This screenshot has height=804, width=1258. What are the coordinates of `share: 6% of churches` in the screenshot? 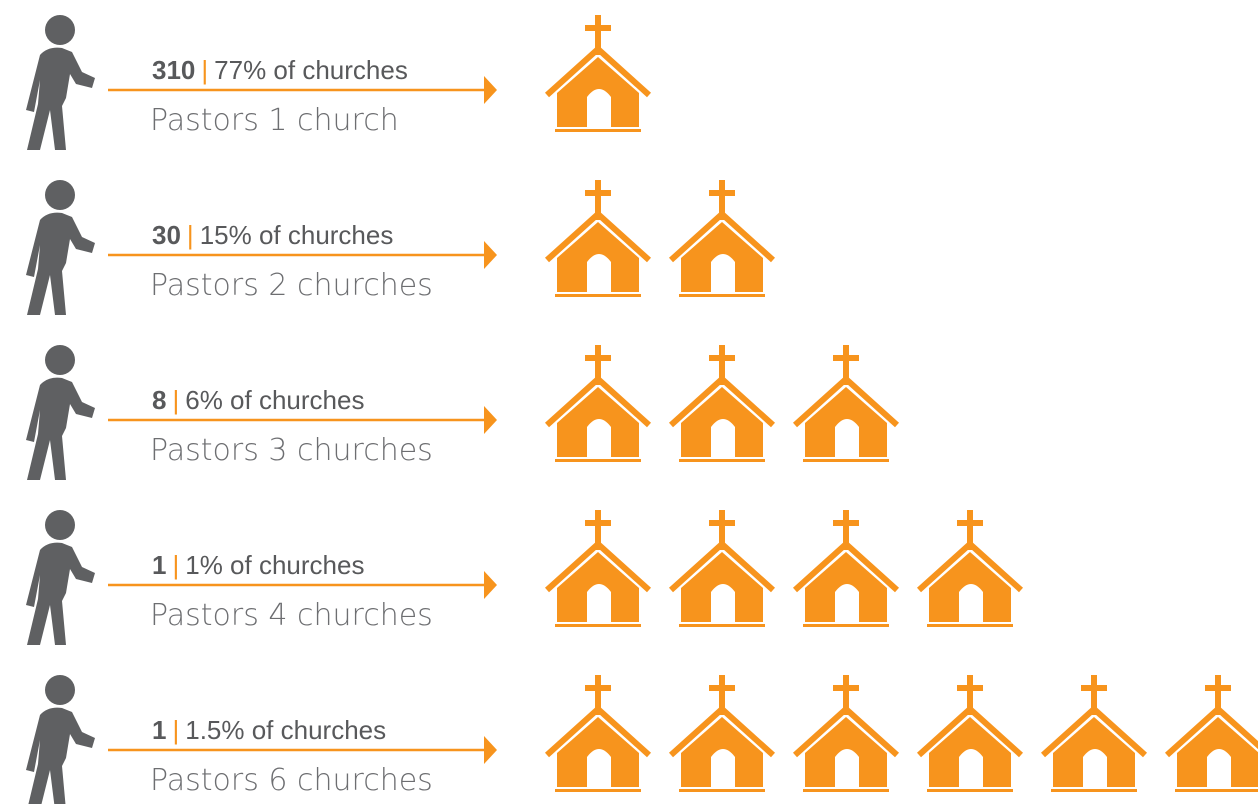 It's located at (274, 400).